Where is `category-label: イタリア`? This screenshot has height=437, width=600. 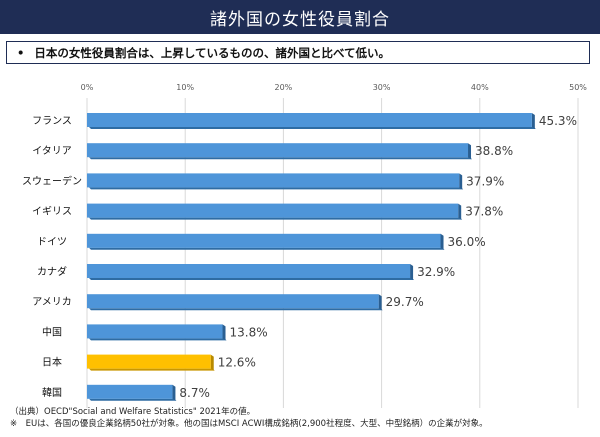 category-label: イタリア is located at coordinates (52, 151).